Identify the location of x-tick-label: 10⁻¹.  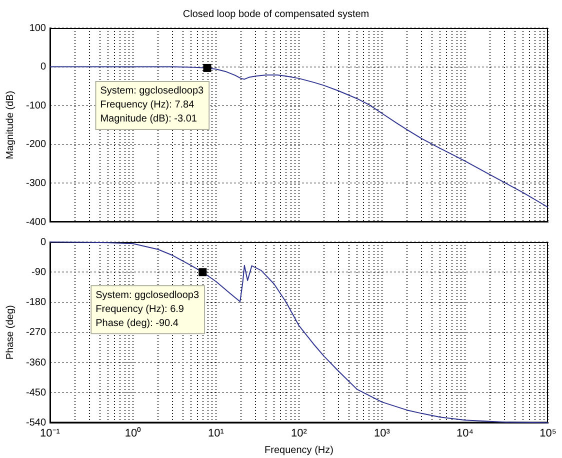
(50, 433).